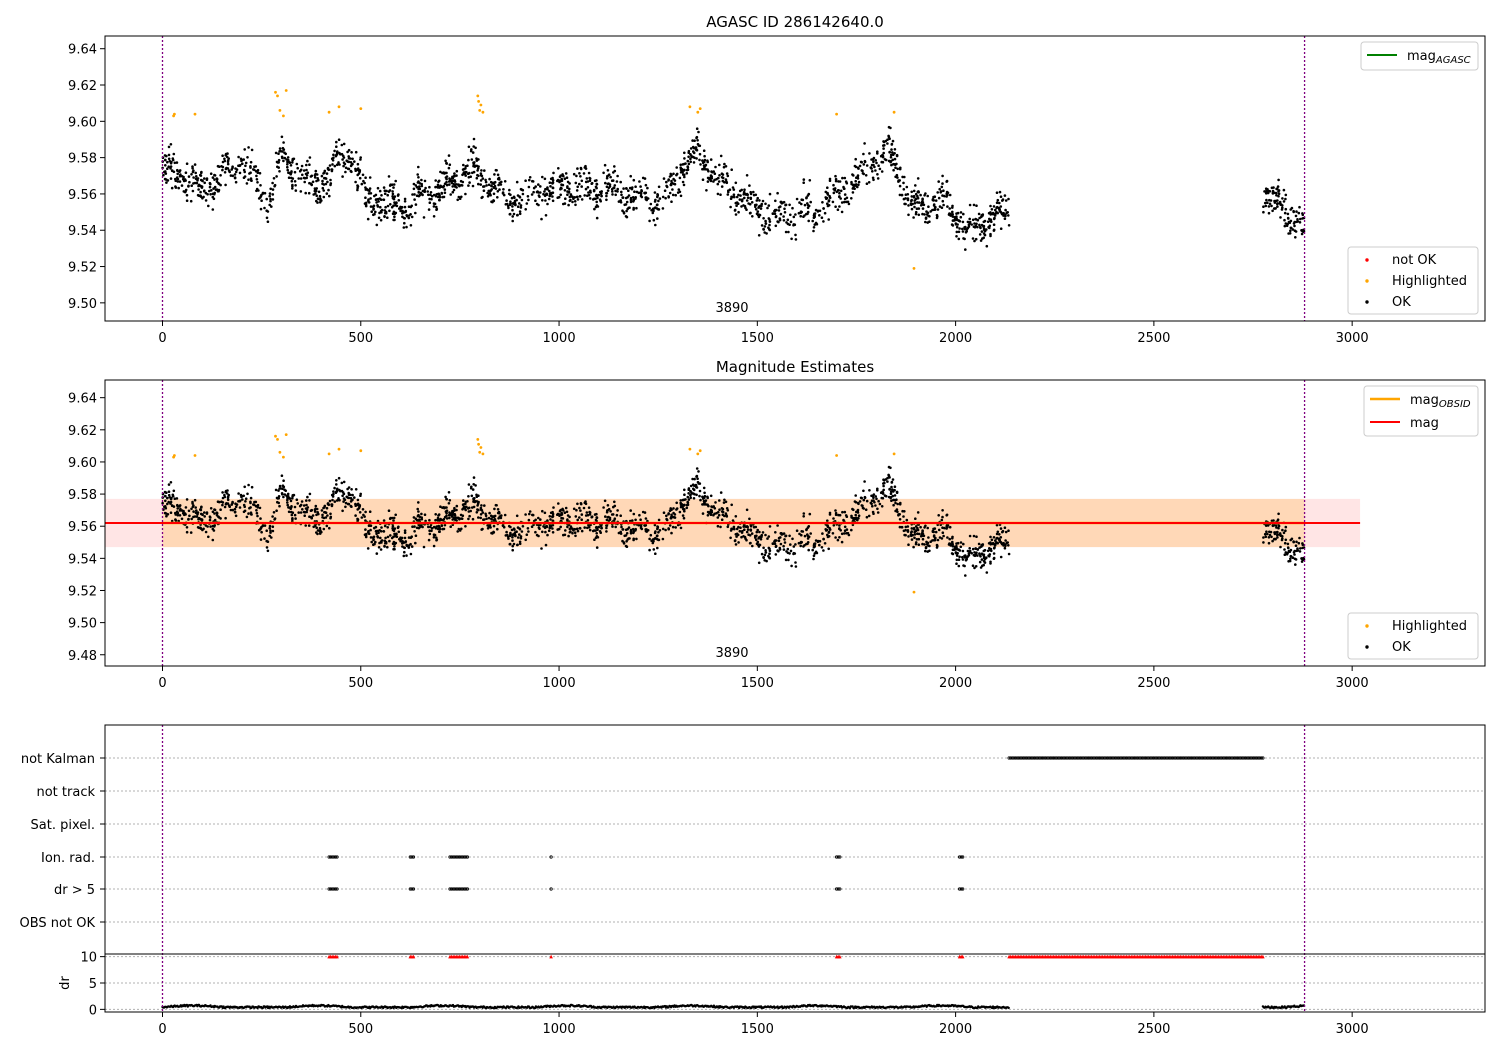  What do you see at coordinates (544, 513) in the screenshot?
I see `highlighted-points` at bounding box center [544, 513].